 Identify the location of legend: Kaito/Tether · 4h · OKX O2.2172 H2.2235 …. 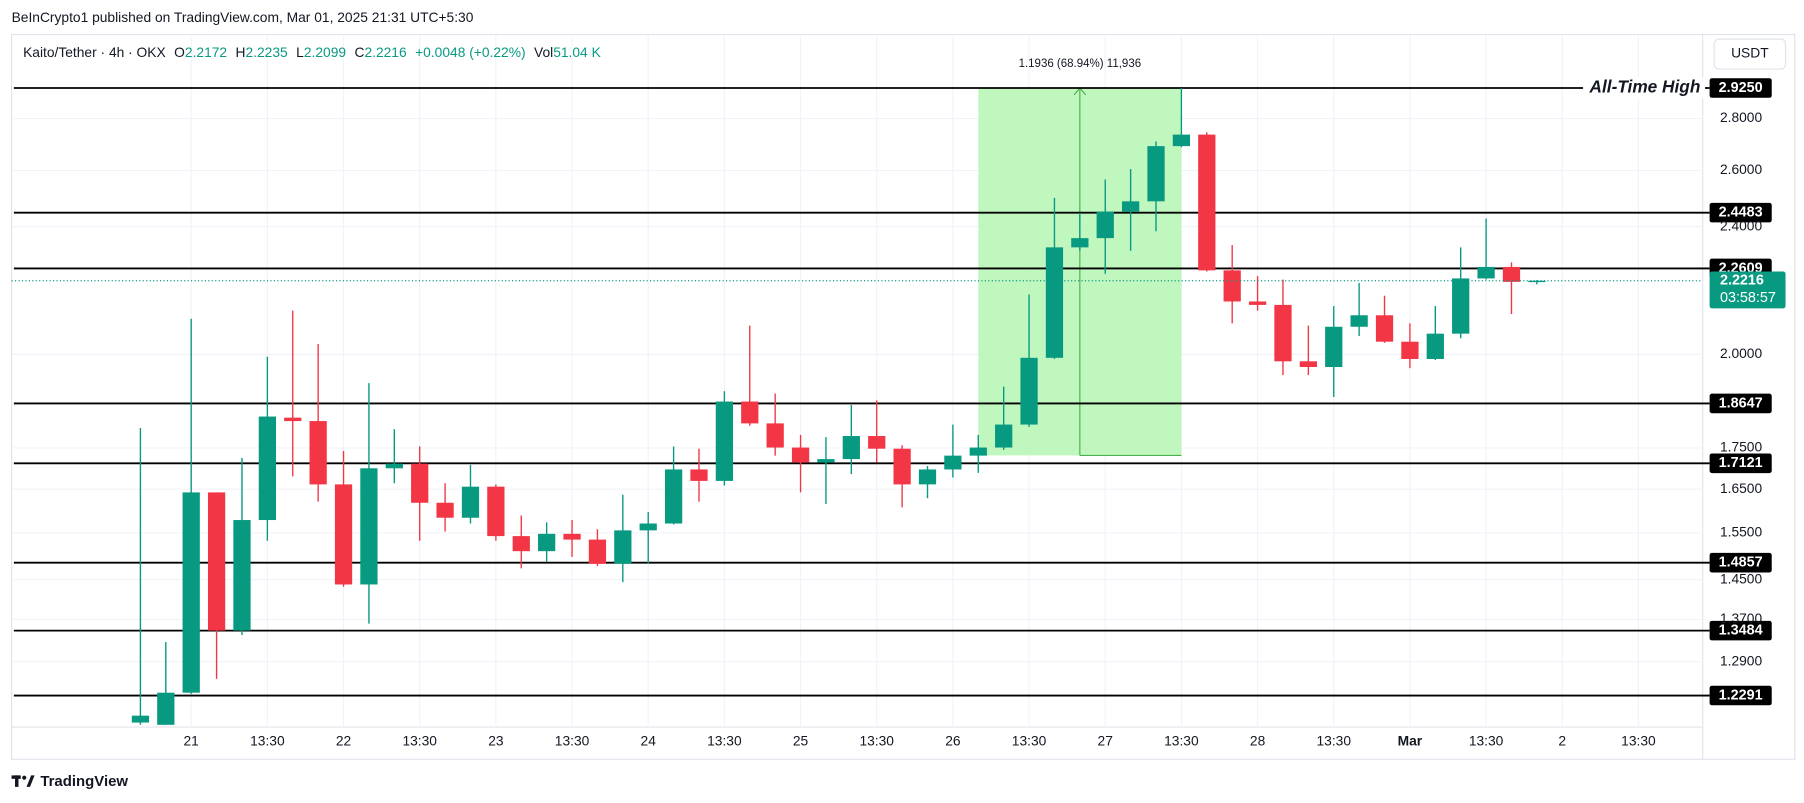
(312, 52).